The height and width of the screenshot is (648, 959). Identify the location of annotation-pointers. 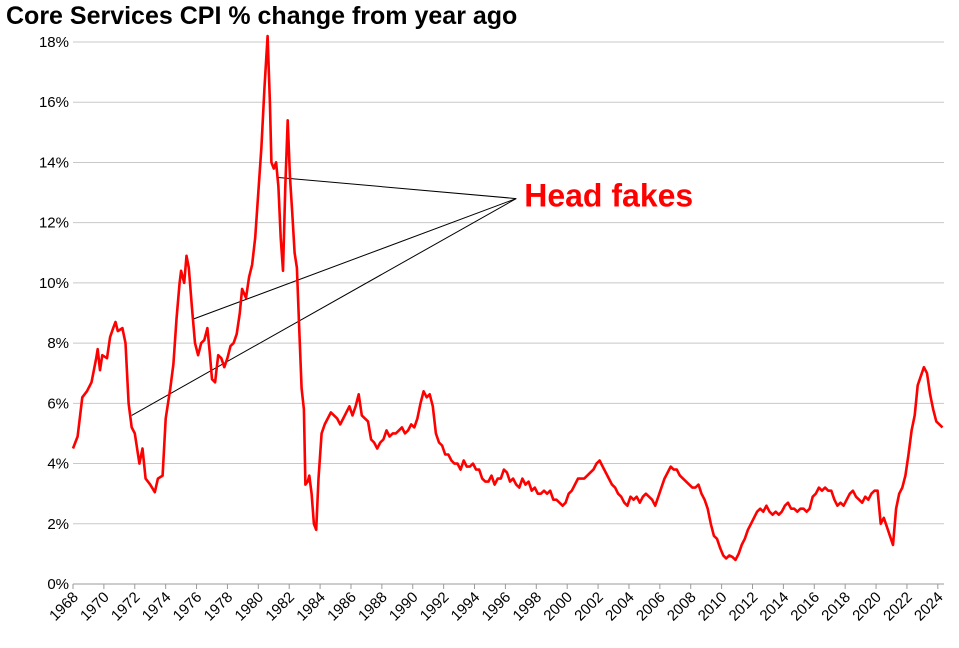
(324, 296).